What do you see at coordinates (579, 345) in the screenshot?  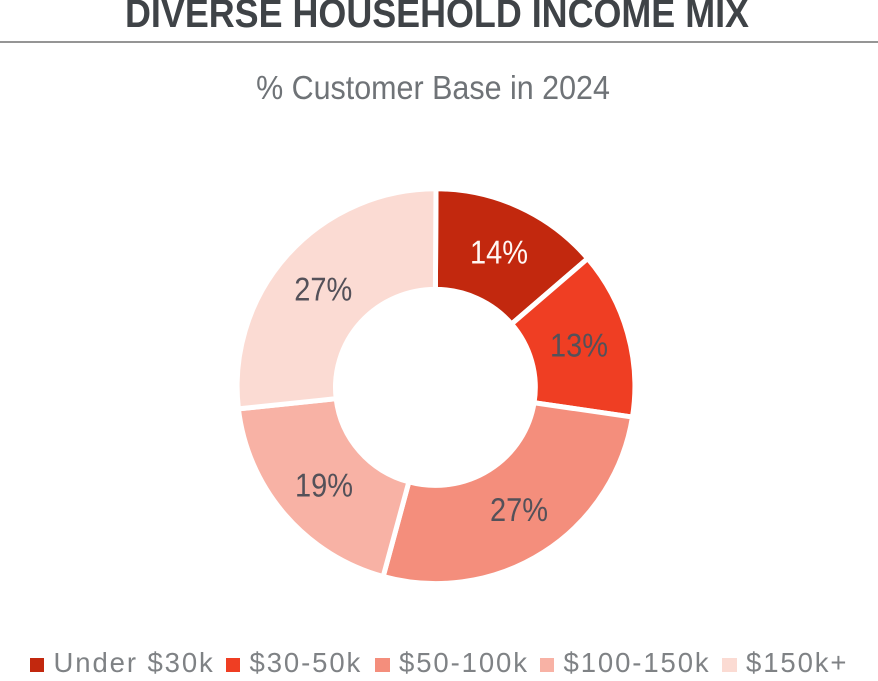 I see `svg-text: 13%` at bounding box center [579, 345].